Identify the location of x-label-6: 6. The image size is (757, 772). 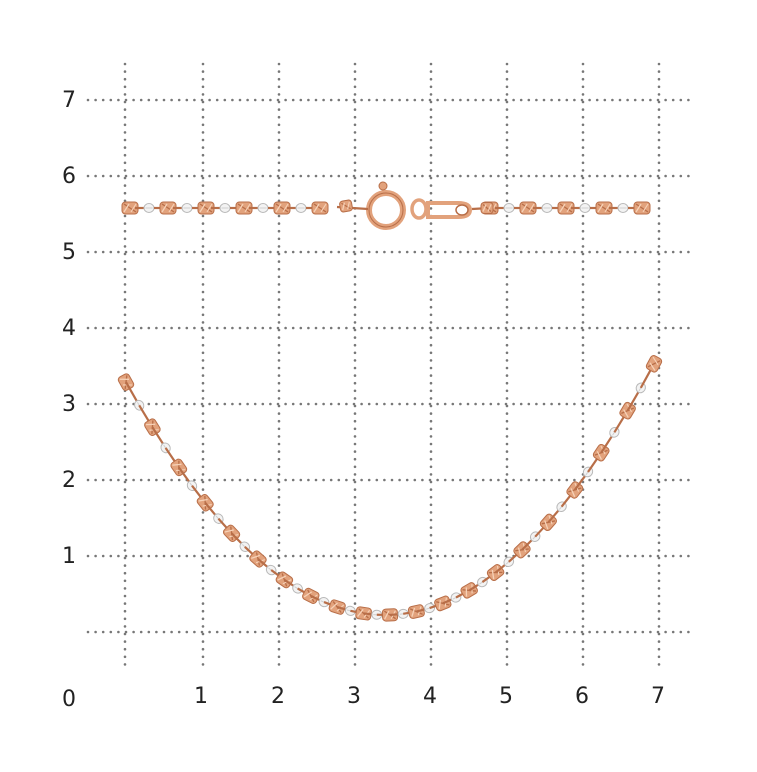
(582, 696).